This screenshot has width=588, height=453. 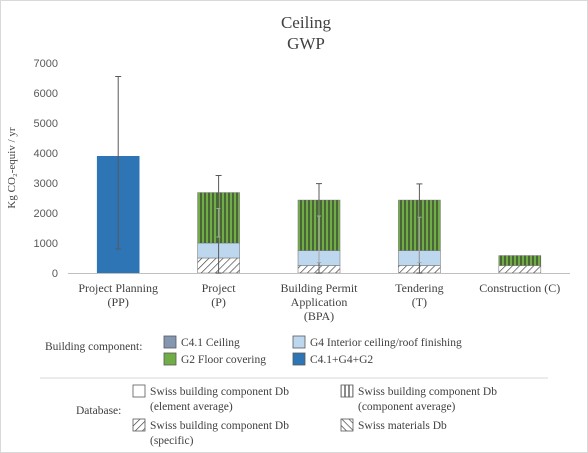 I want to click on legend-swatch-g2-floor, so click(x=170, y=359).